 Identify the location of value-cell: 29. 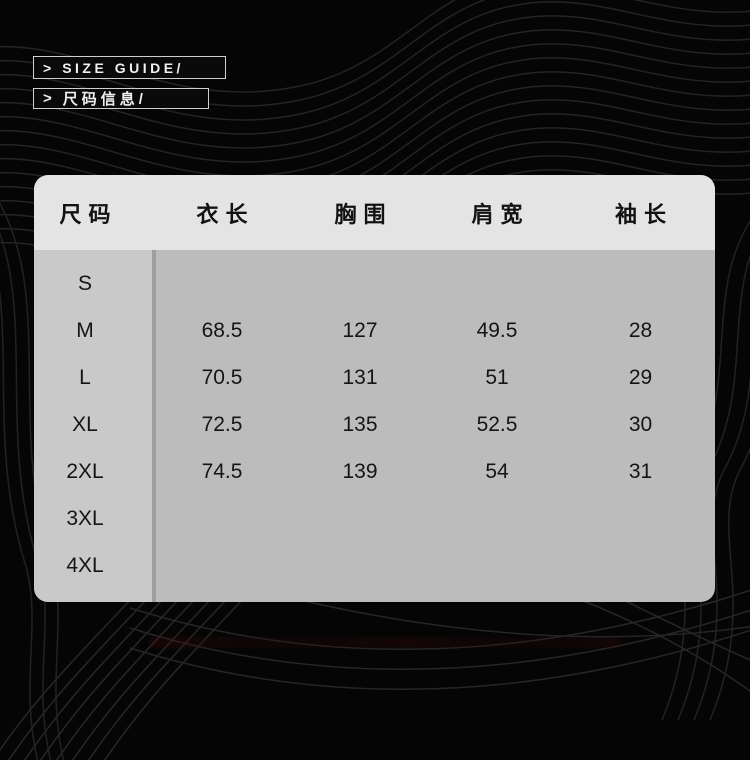
(640, 377).